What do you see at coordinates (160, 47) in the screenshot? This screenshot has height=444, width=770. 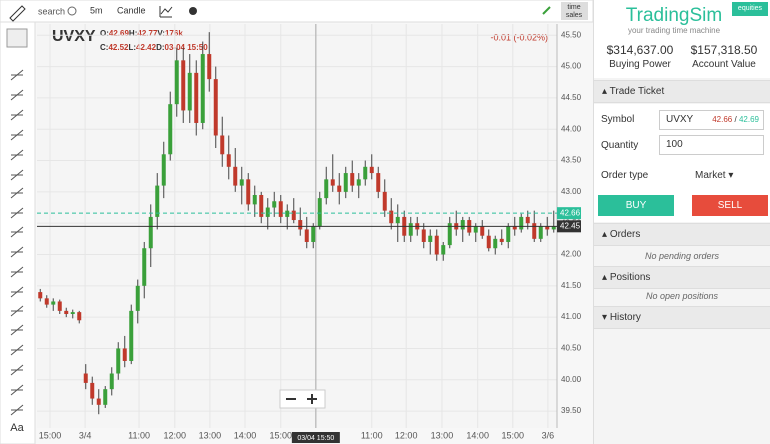 I see `label: D:` at bounding box center [160, 47].